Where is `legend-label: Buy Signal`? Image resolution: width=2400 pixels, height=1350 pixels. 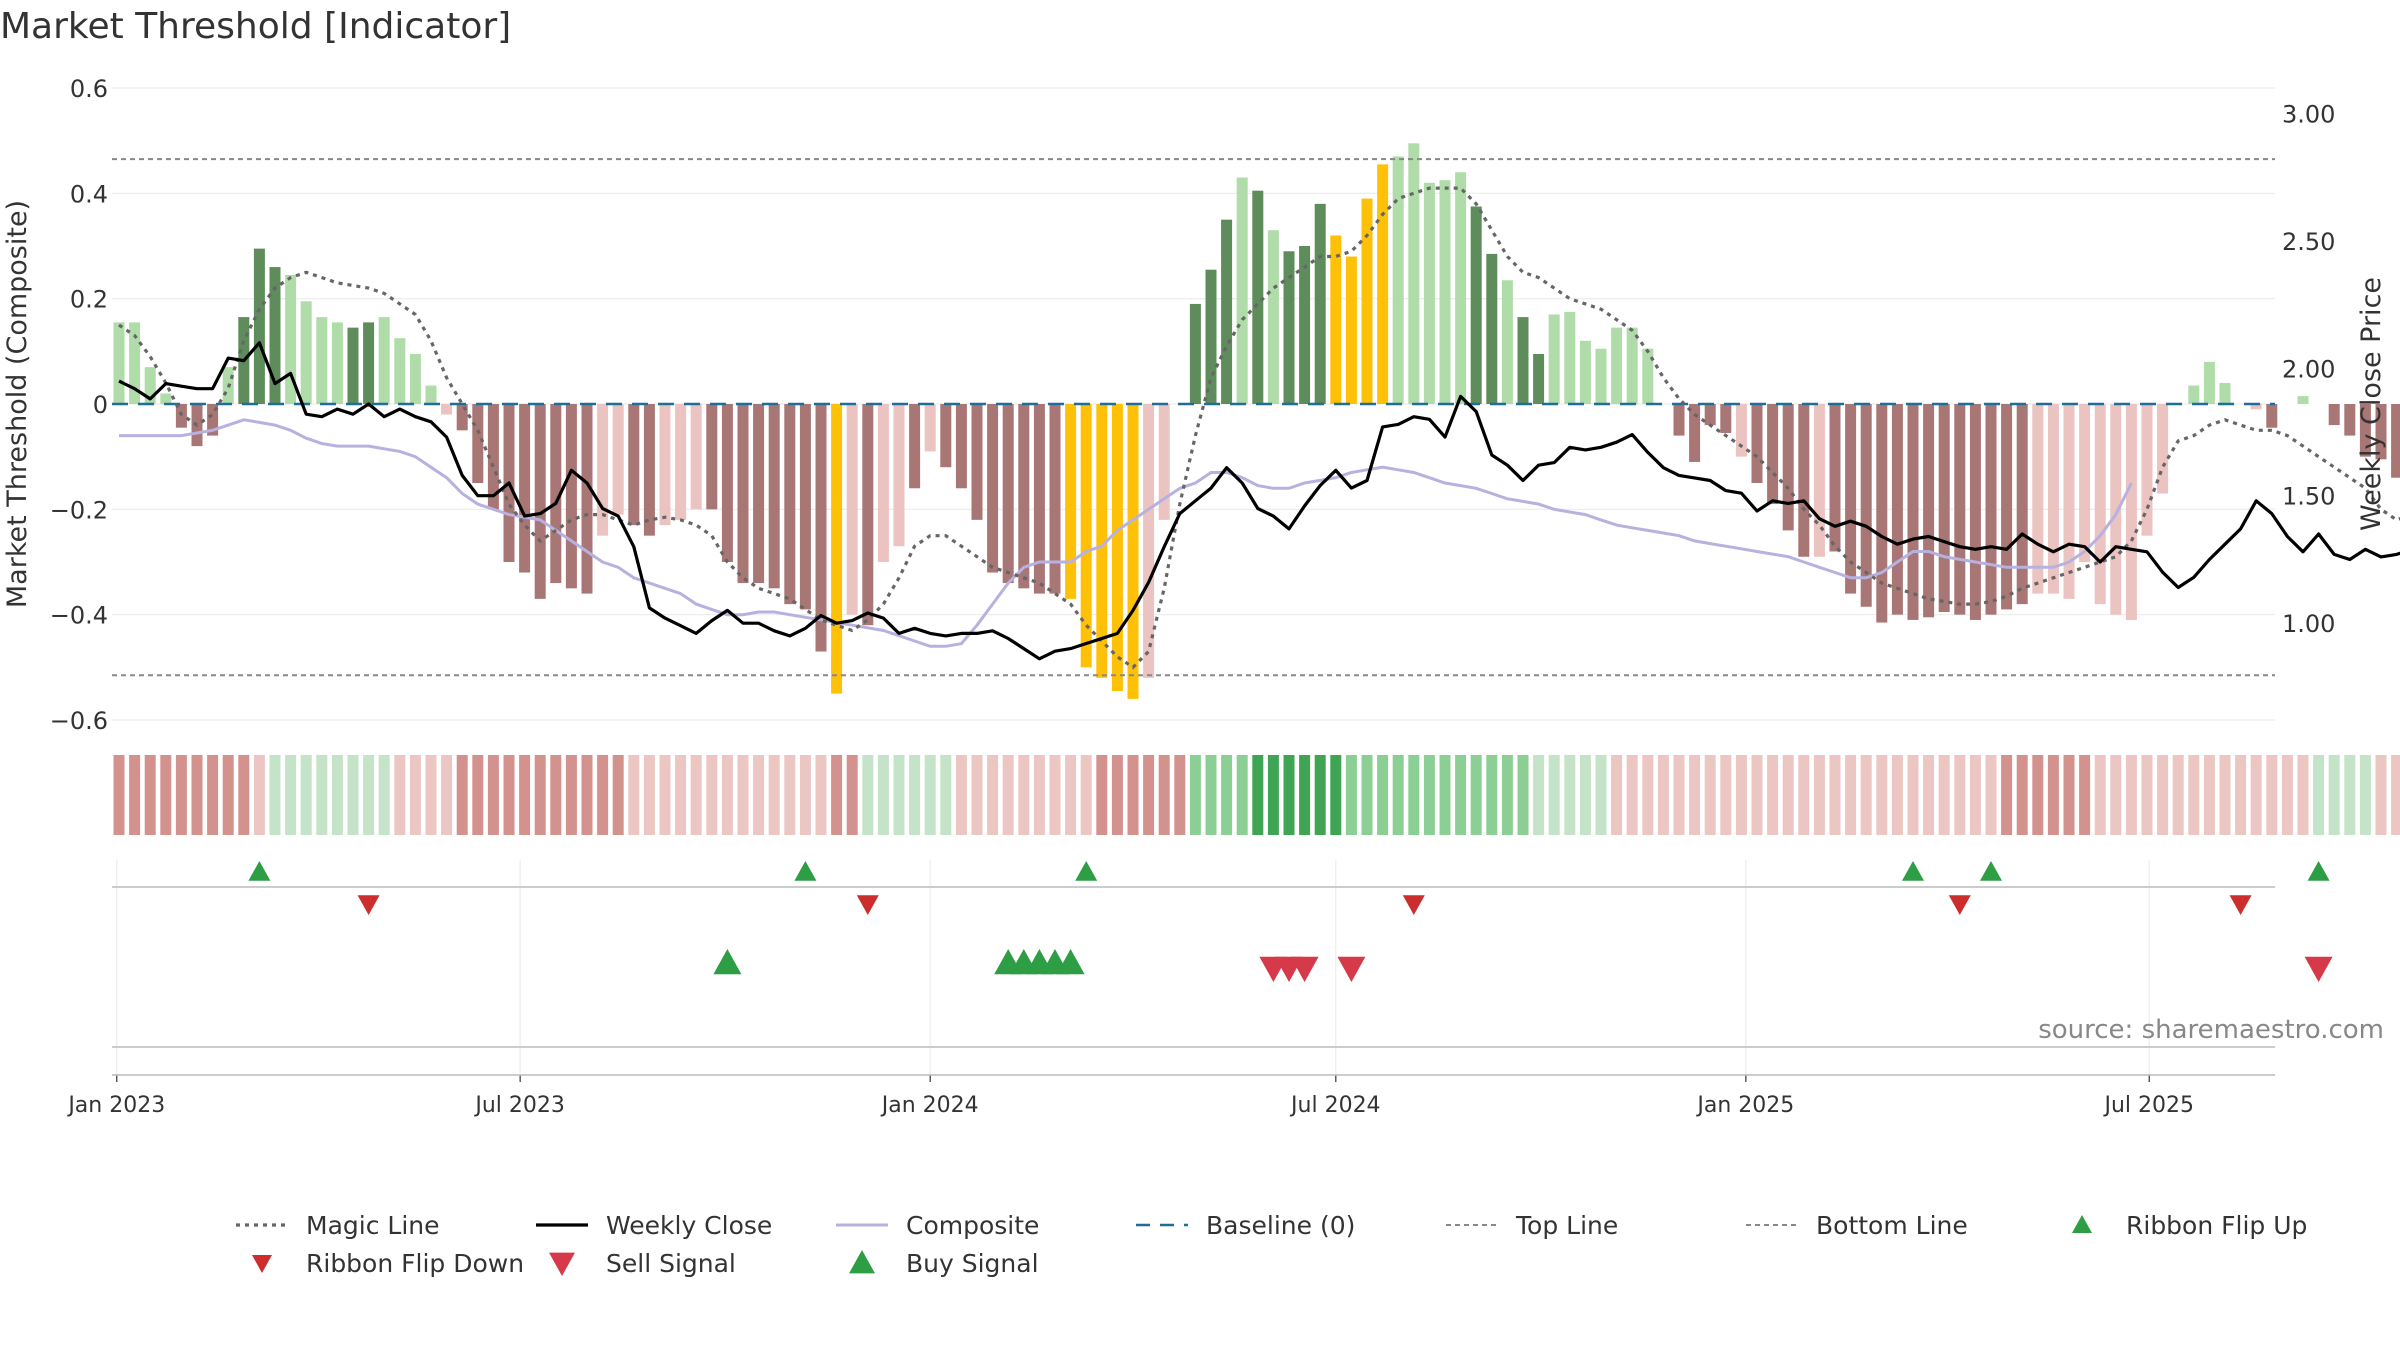 legend-label: Buy Signal is located at coordinates (972, 1263).